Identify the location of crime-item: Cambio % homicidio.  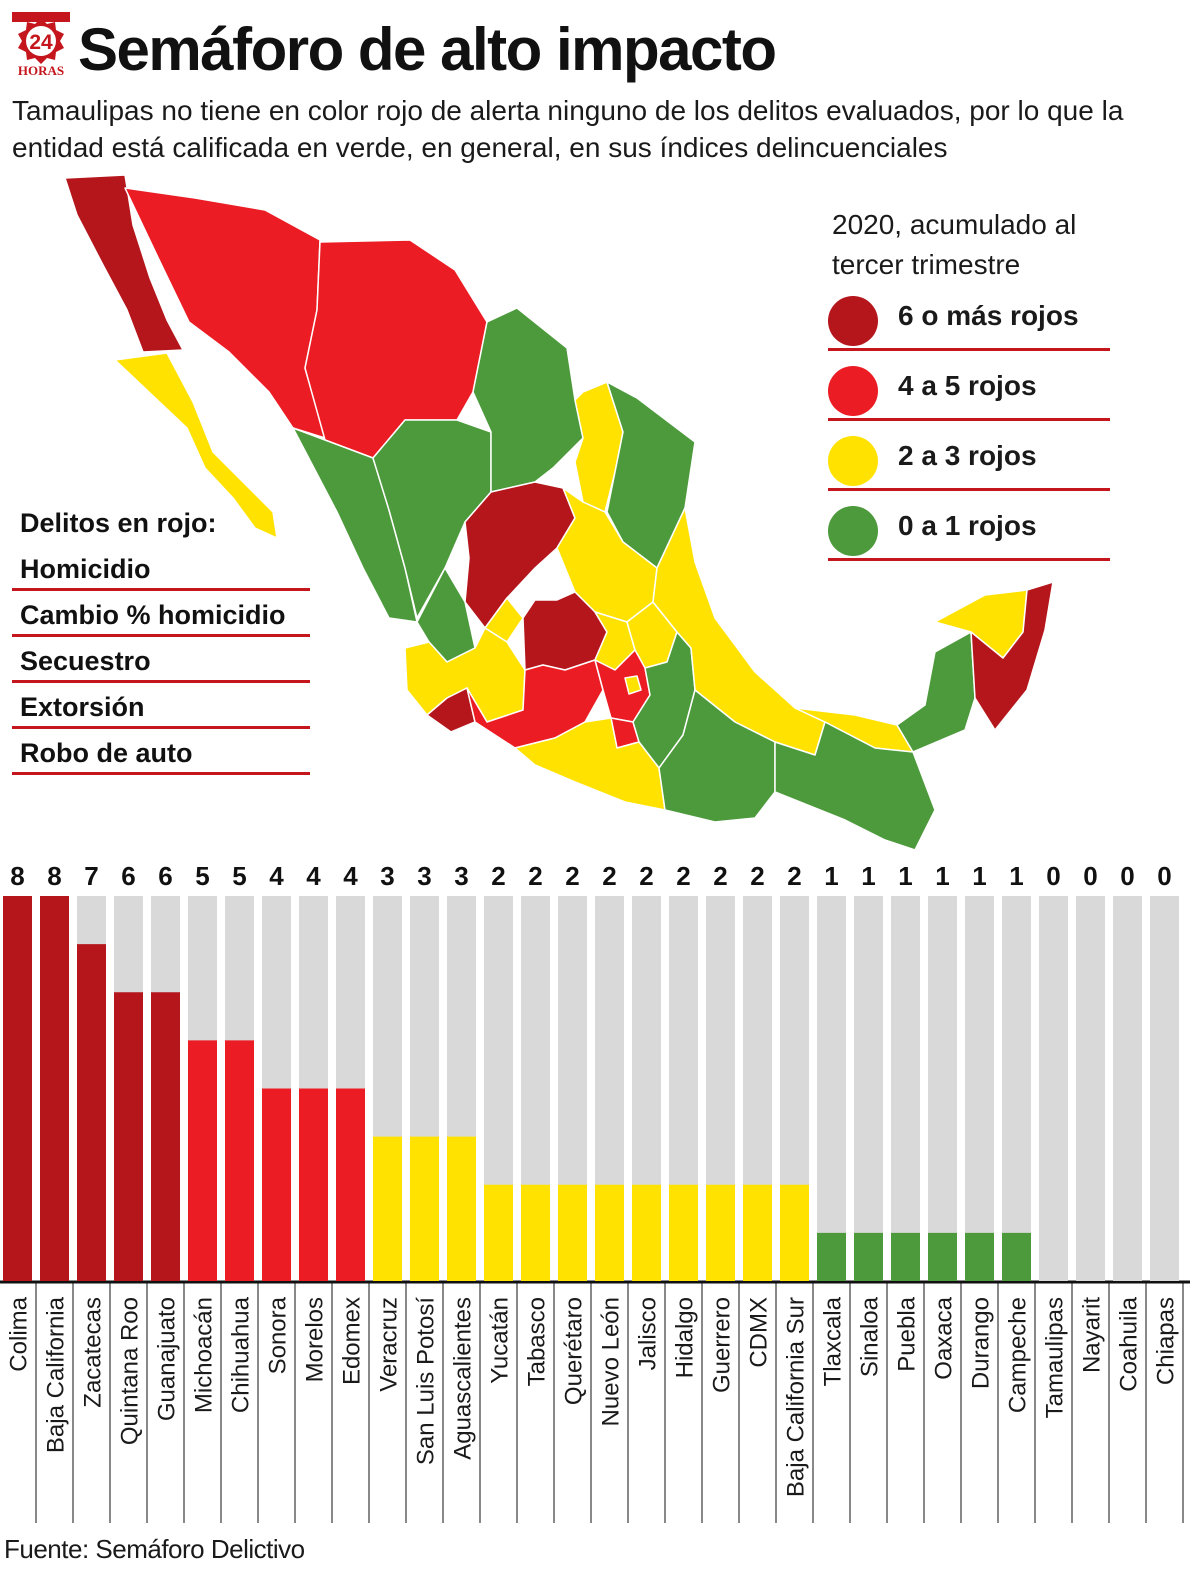
(161, 616).